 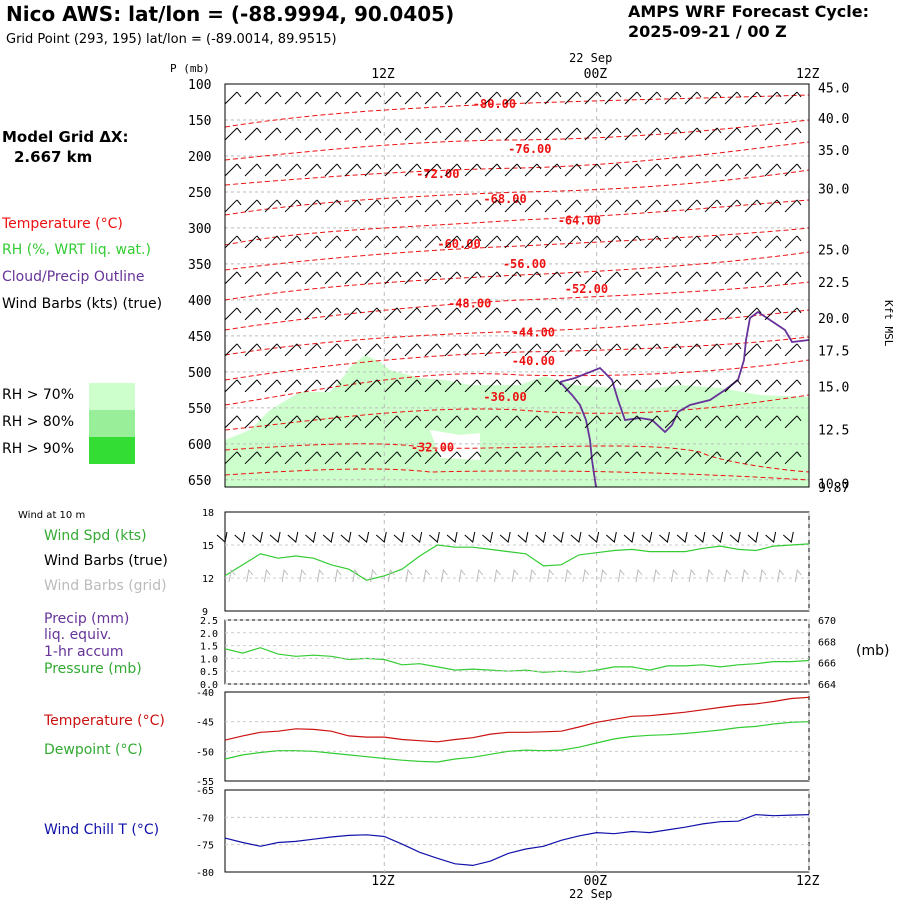 What do you see at coordinates (833, 430) in the screenshot?
I see `height-tick-label: 12.5` at bounding box center [833, 430].